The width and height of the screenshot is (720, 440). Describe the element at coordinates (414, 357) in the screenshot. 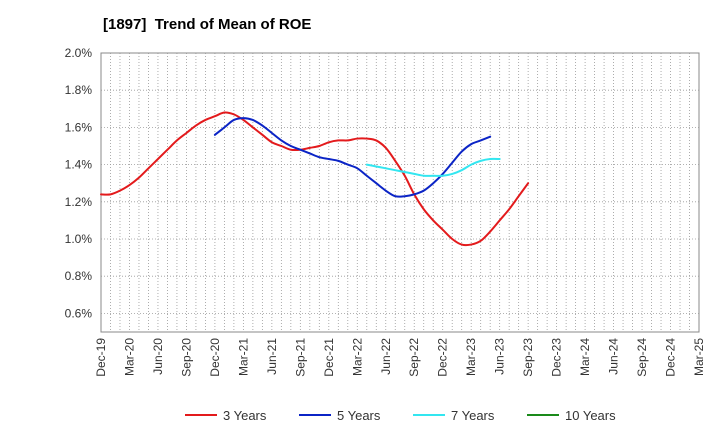

I see `x-tick-label: Sep-22` at that location.